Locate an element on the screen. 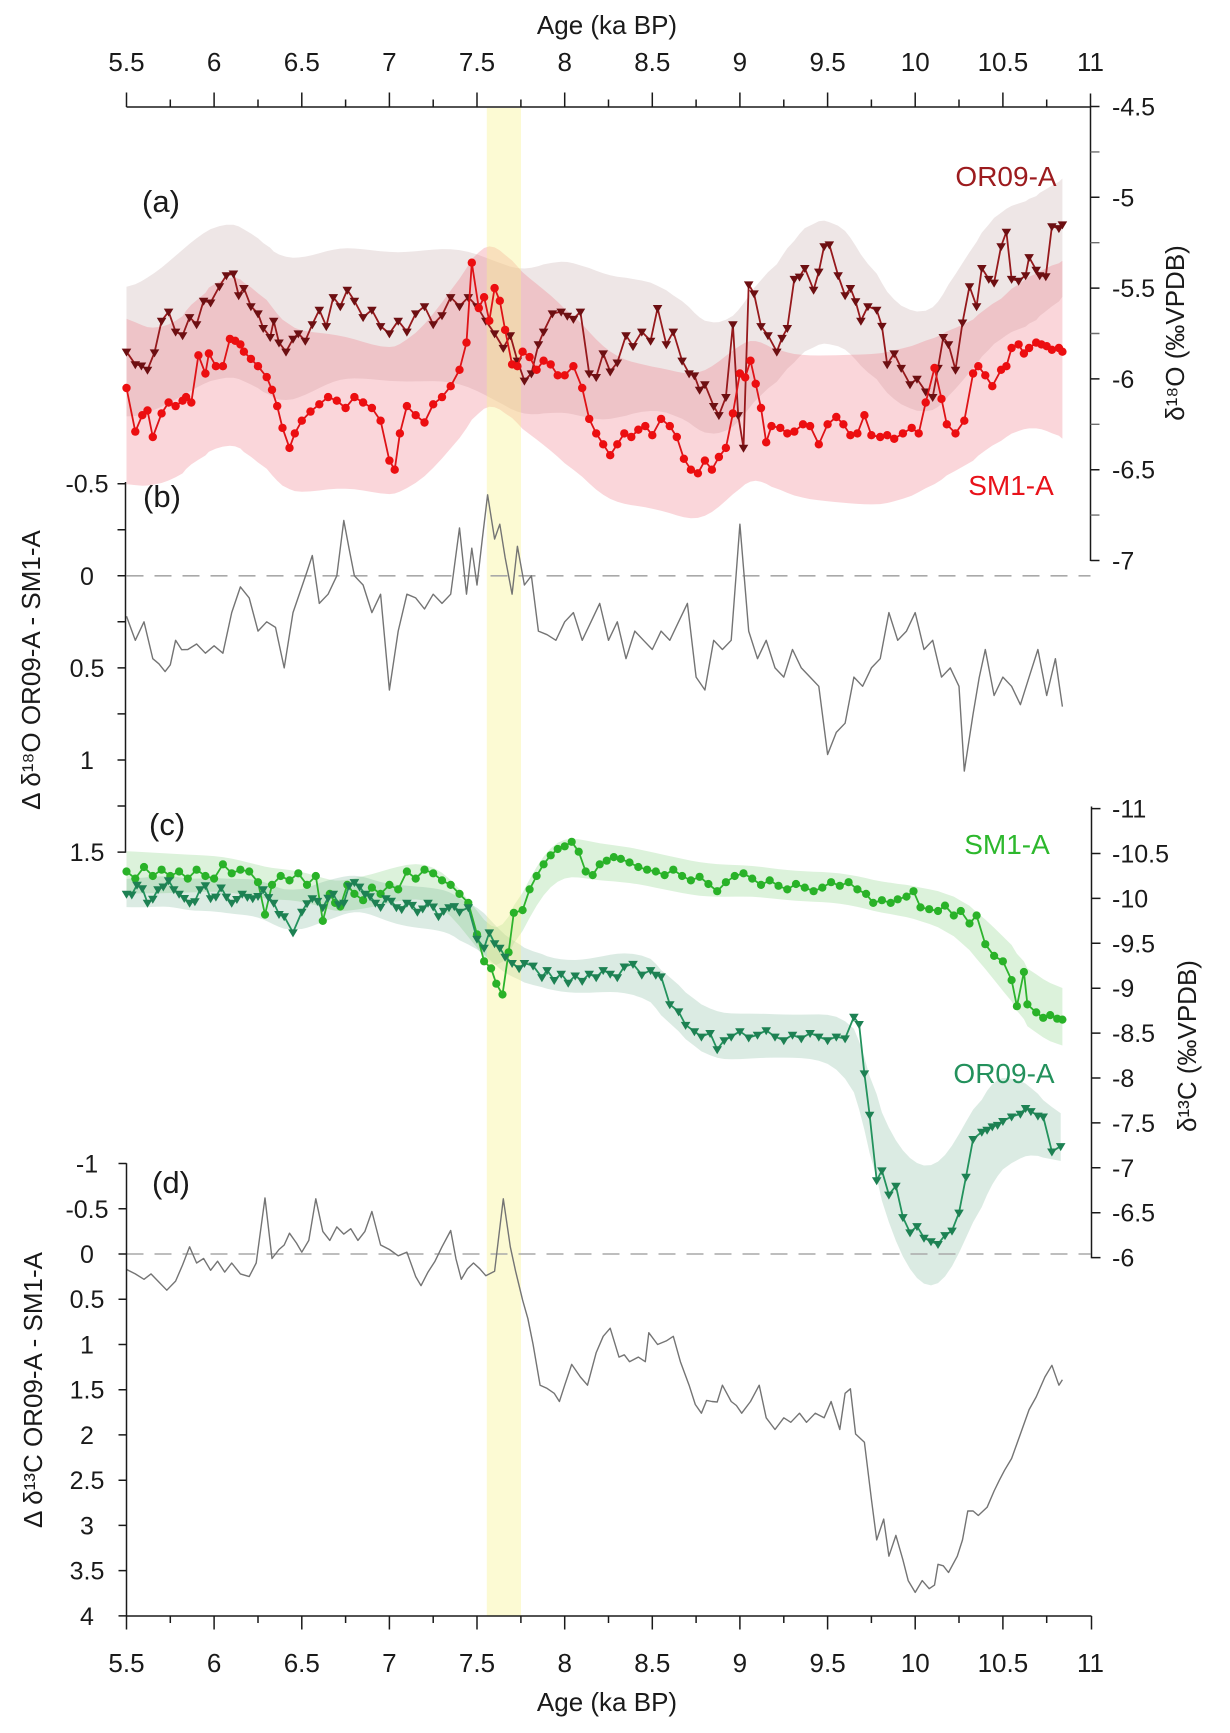 This screenshot has height=1733, width=1230. svg-text: -1 is located at coordinates (87, 1165).